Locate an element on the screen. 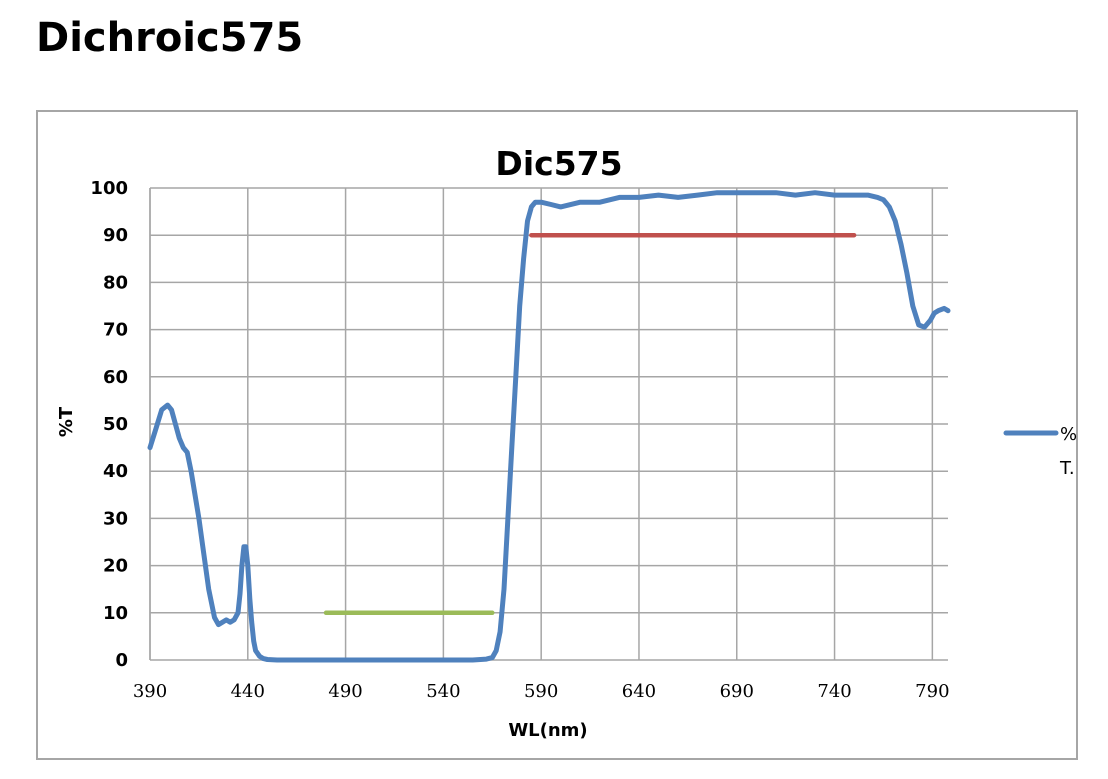 The width and height of the screenshot is (1108, 779). legend-label: T. is located at coordinates (1067, 468).